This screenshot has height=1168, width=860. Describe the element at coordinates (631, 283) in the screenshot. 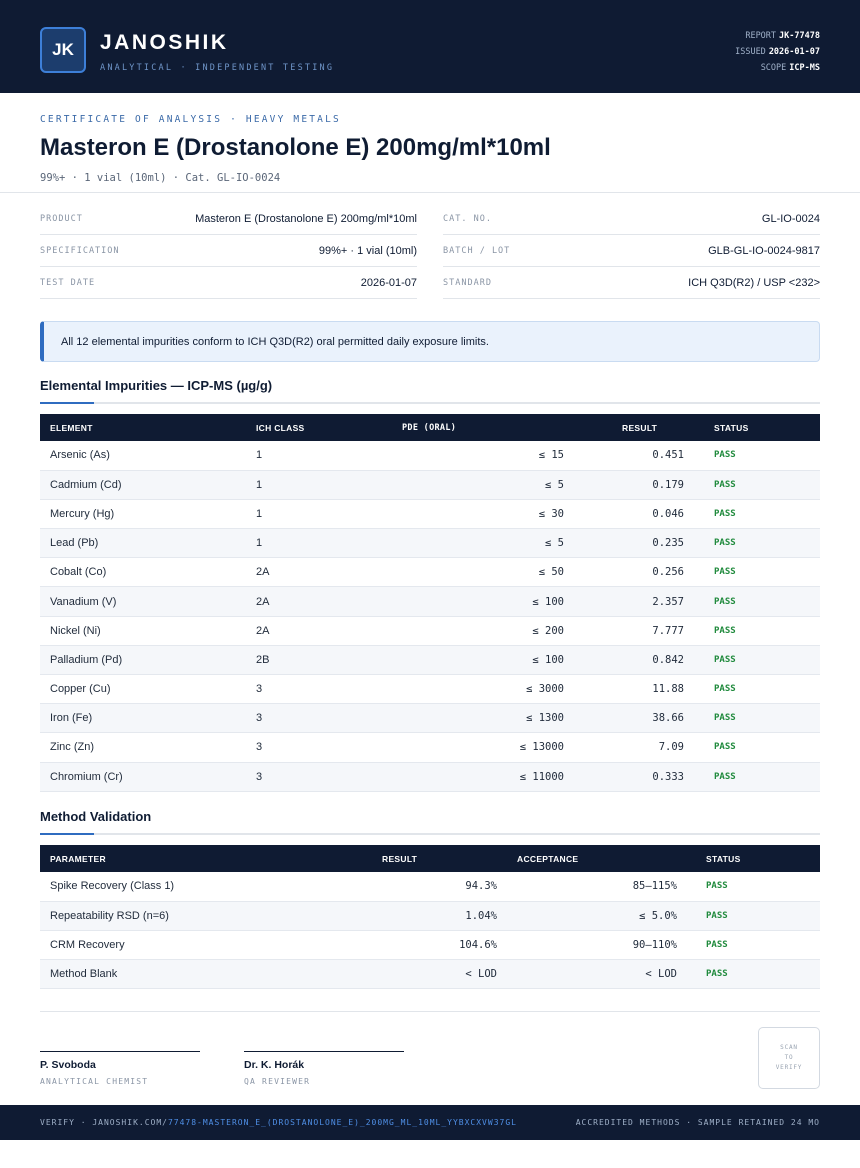

I see `info-row: STANDARD ICH Q3D(R2) / USP <232>` at that location.